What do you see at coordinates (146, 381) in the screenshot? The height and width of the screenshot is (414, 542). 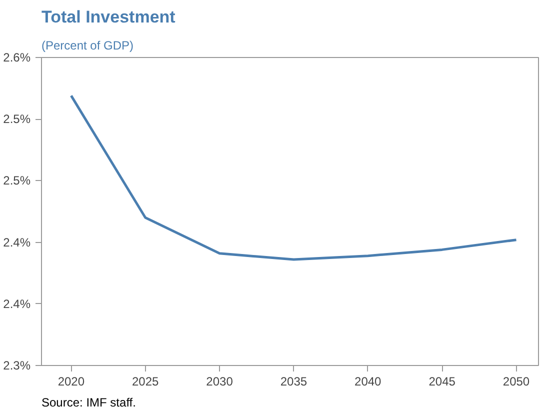 I see `x-tick-label: 2025` at bounding box center [146, 381].